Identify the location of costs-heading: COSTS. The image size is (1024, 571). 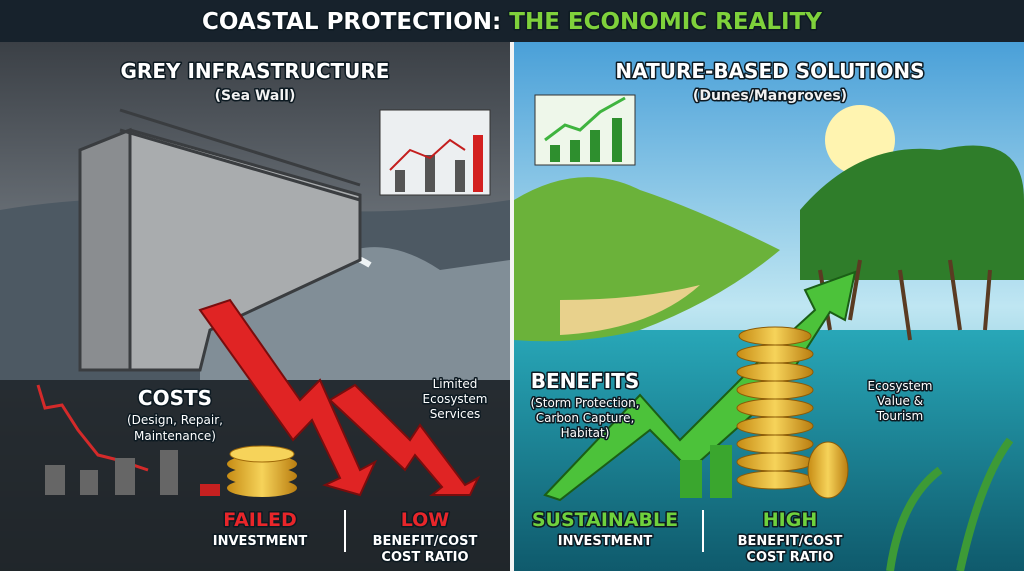
(175, 398).